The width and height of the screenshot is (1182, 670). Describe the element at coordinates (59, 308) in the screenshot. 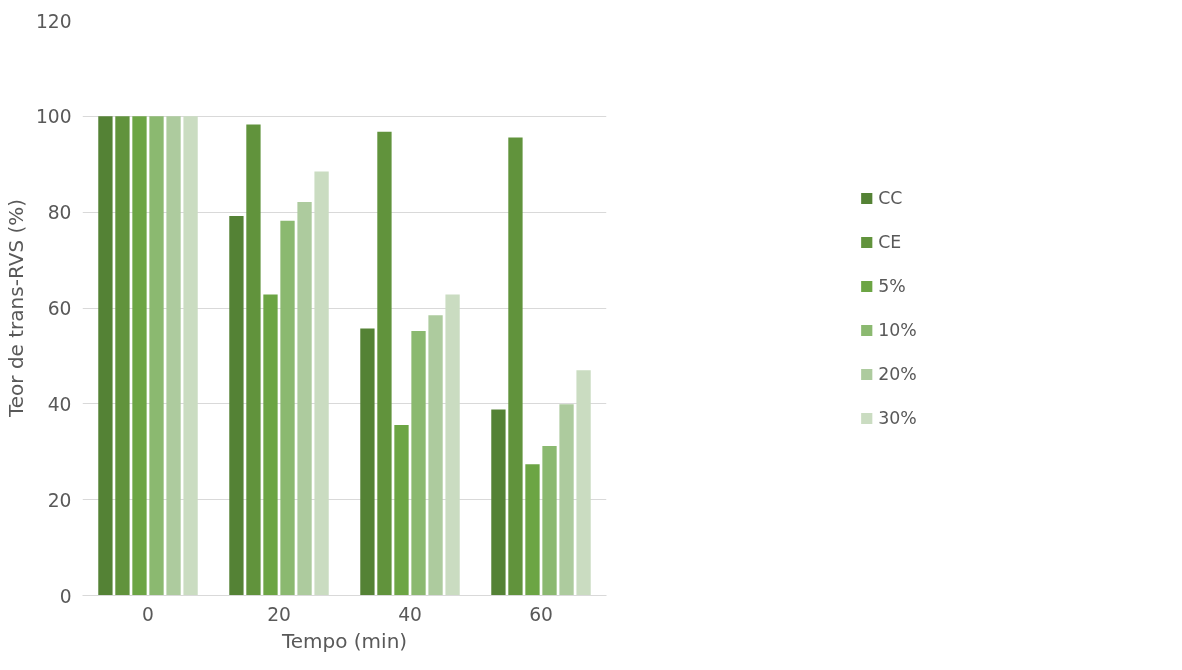

I see `y-tick-label: 60` at that location.